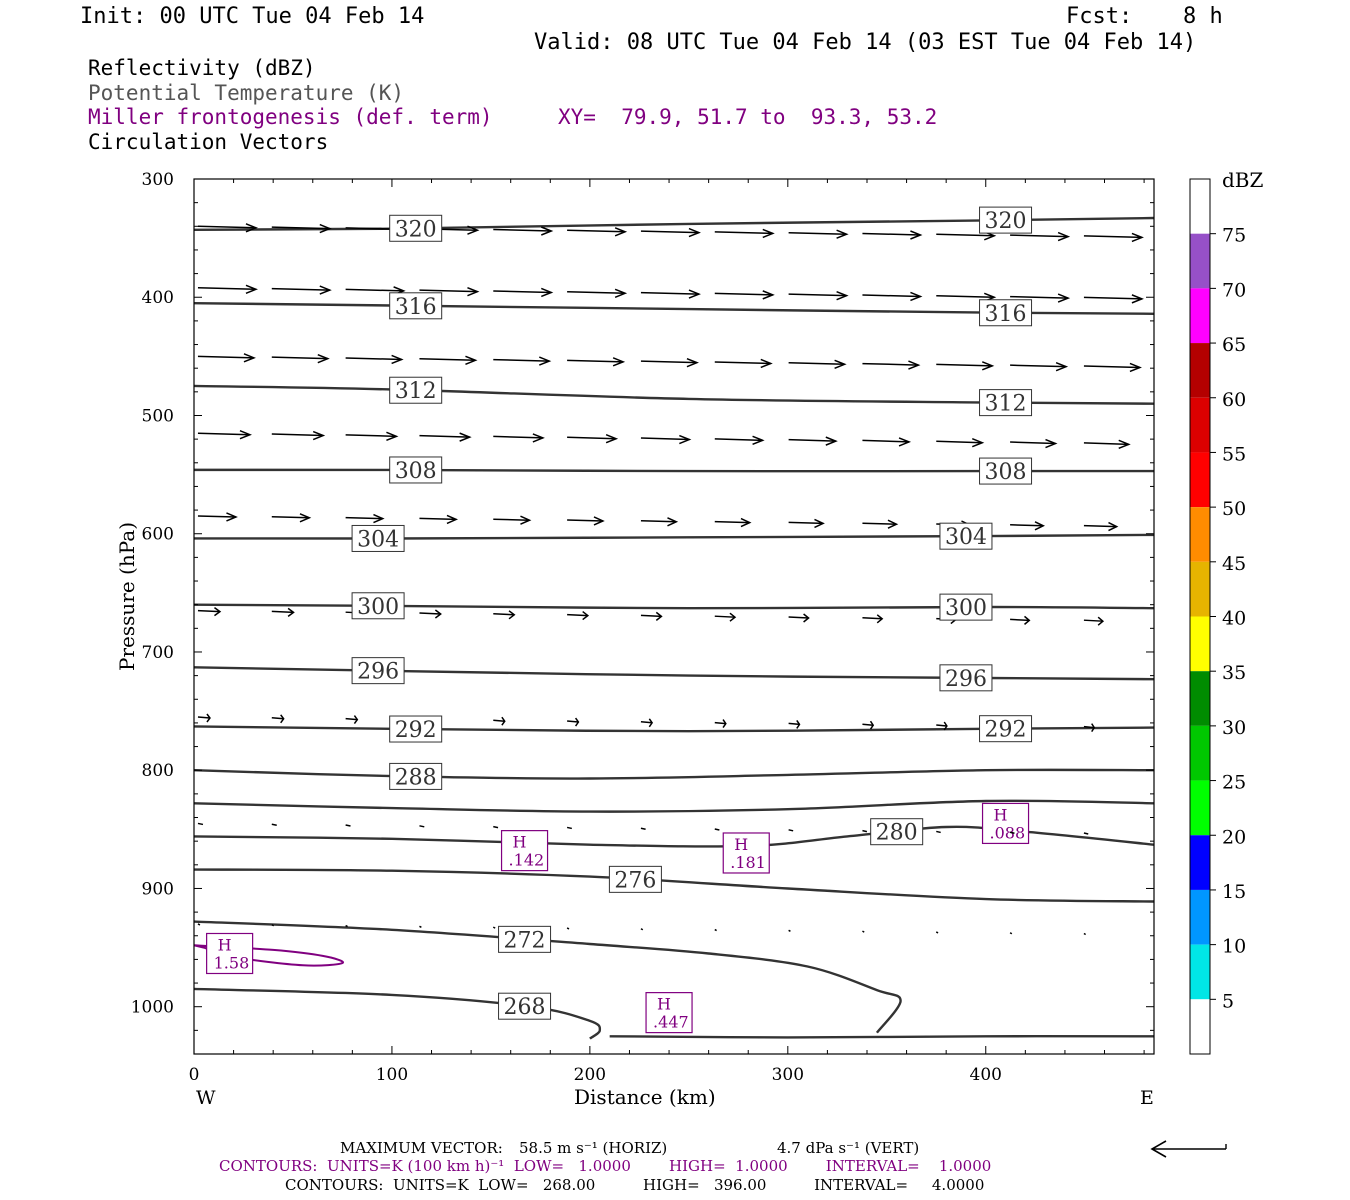 This screenshot has height=1200, width=1350. What do you see at coordinates (202, 68) in the screenshot?
I see `field-reflectivity: Reflectivity (dBZ)` at bounding box center [202, 68].